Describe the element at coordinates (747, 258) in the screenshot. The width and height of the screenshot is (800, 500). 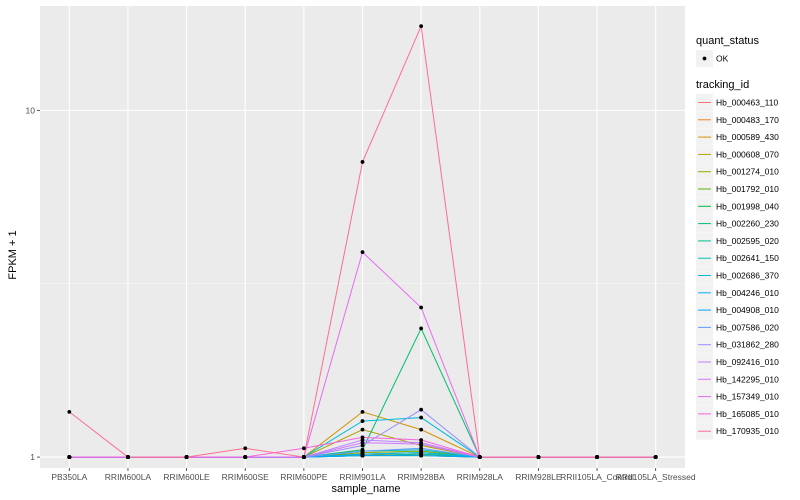
I see `legend-tracking-label: Hb_002641_150` at that location.